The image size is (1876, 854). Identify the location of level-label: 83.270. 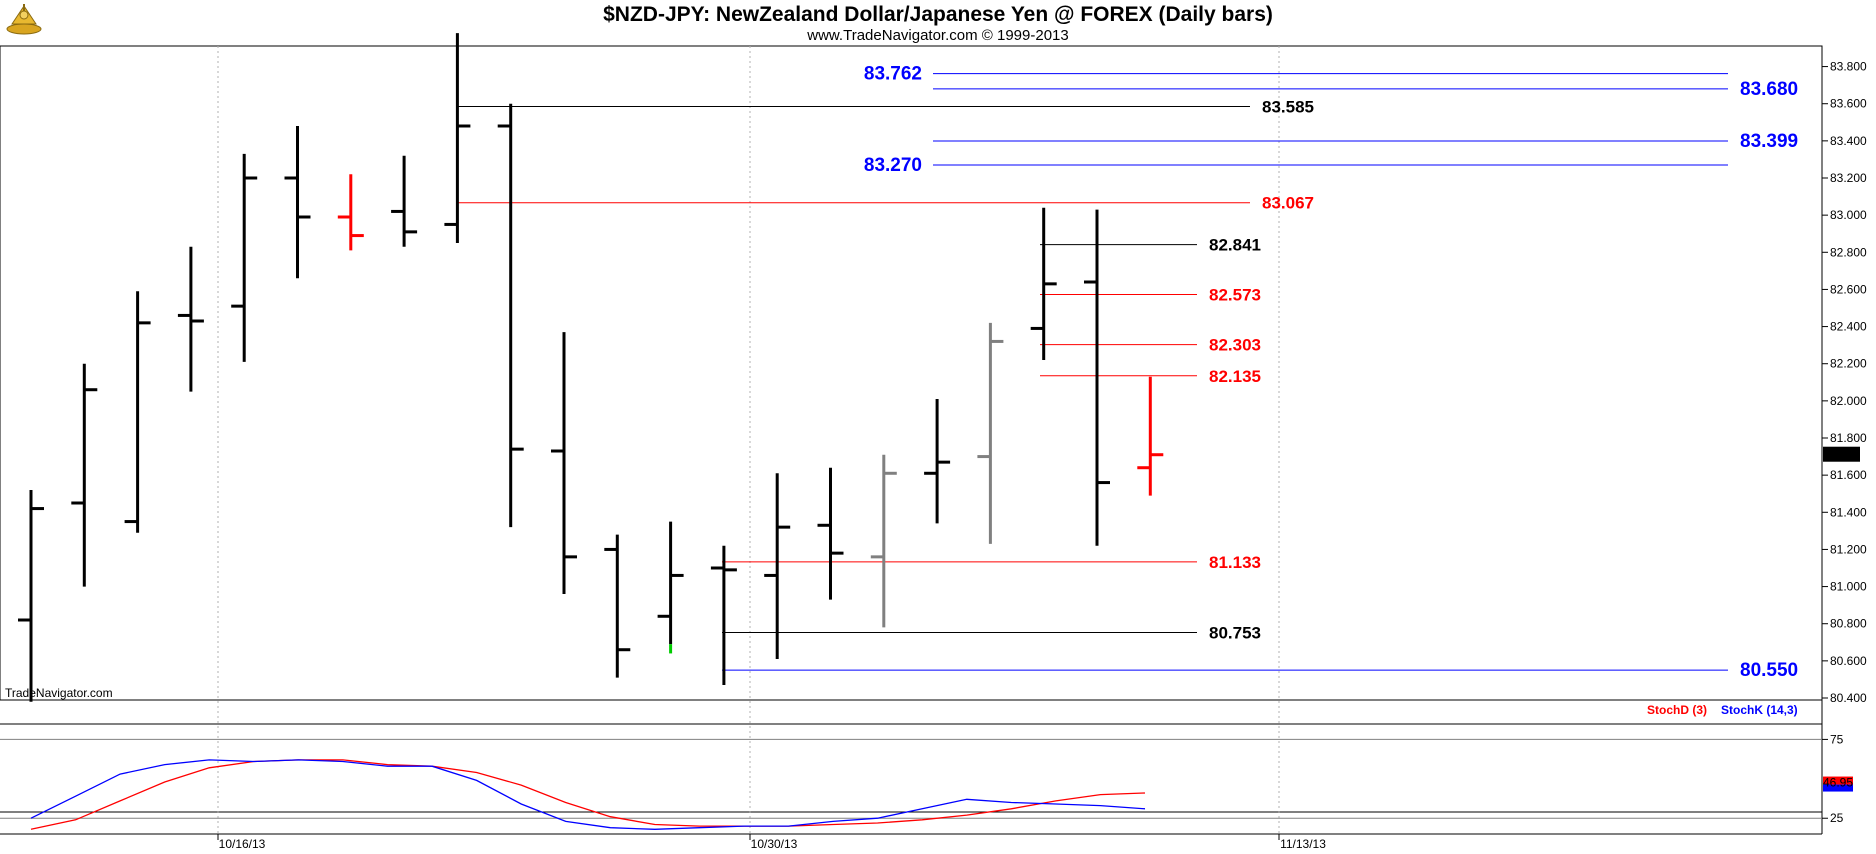
(893, 165).